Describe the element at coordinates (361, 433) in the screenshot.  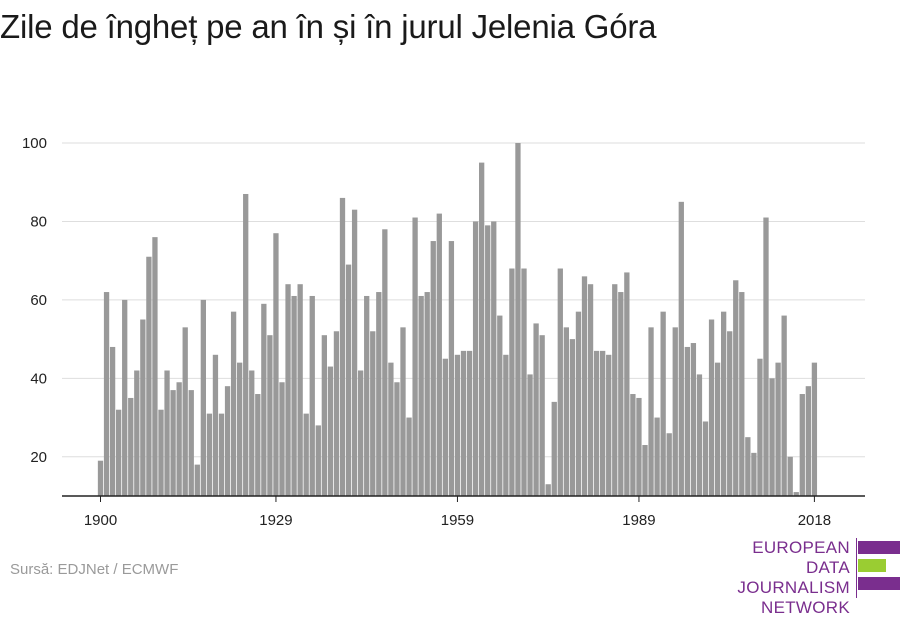
I see `bar-1943` at that location.